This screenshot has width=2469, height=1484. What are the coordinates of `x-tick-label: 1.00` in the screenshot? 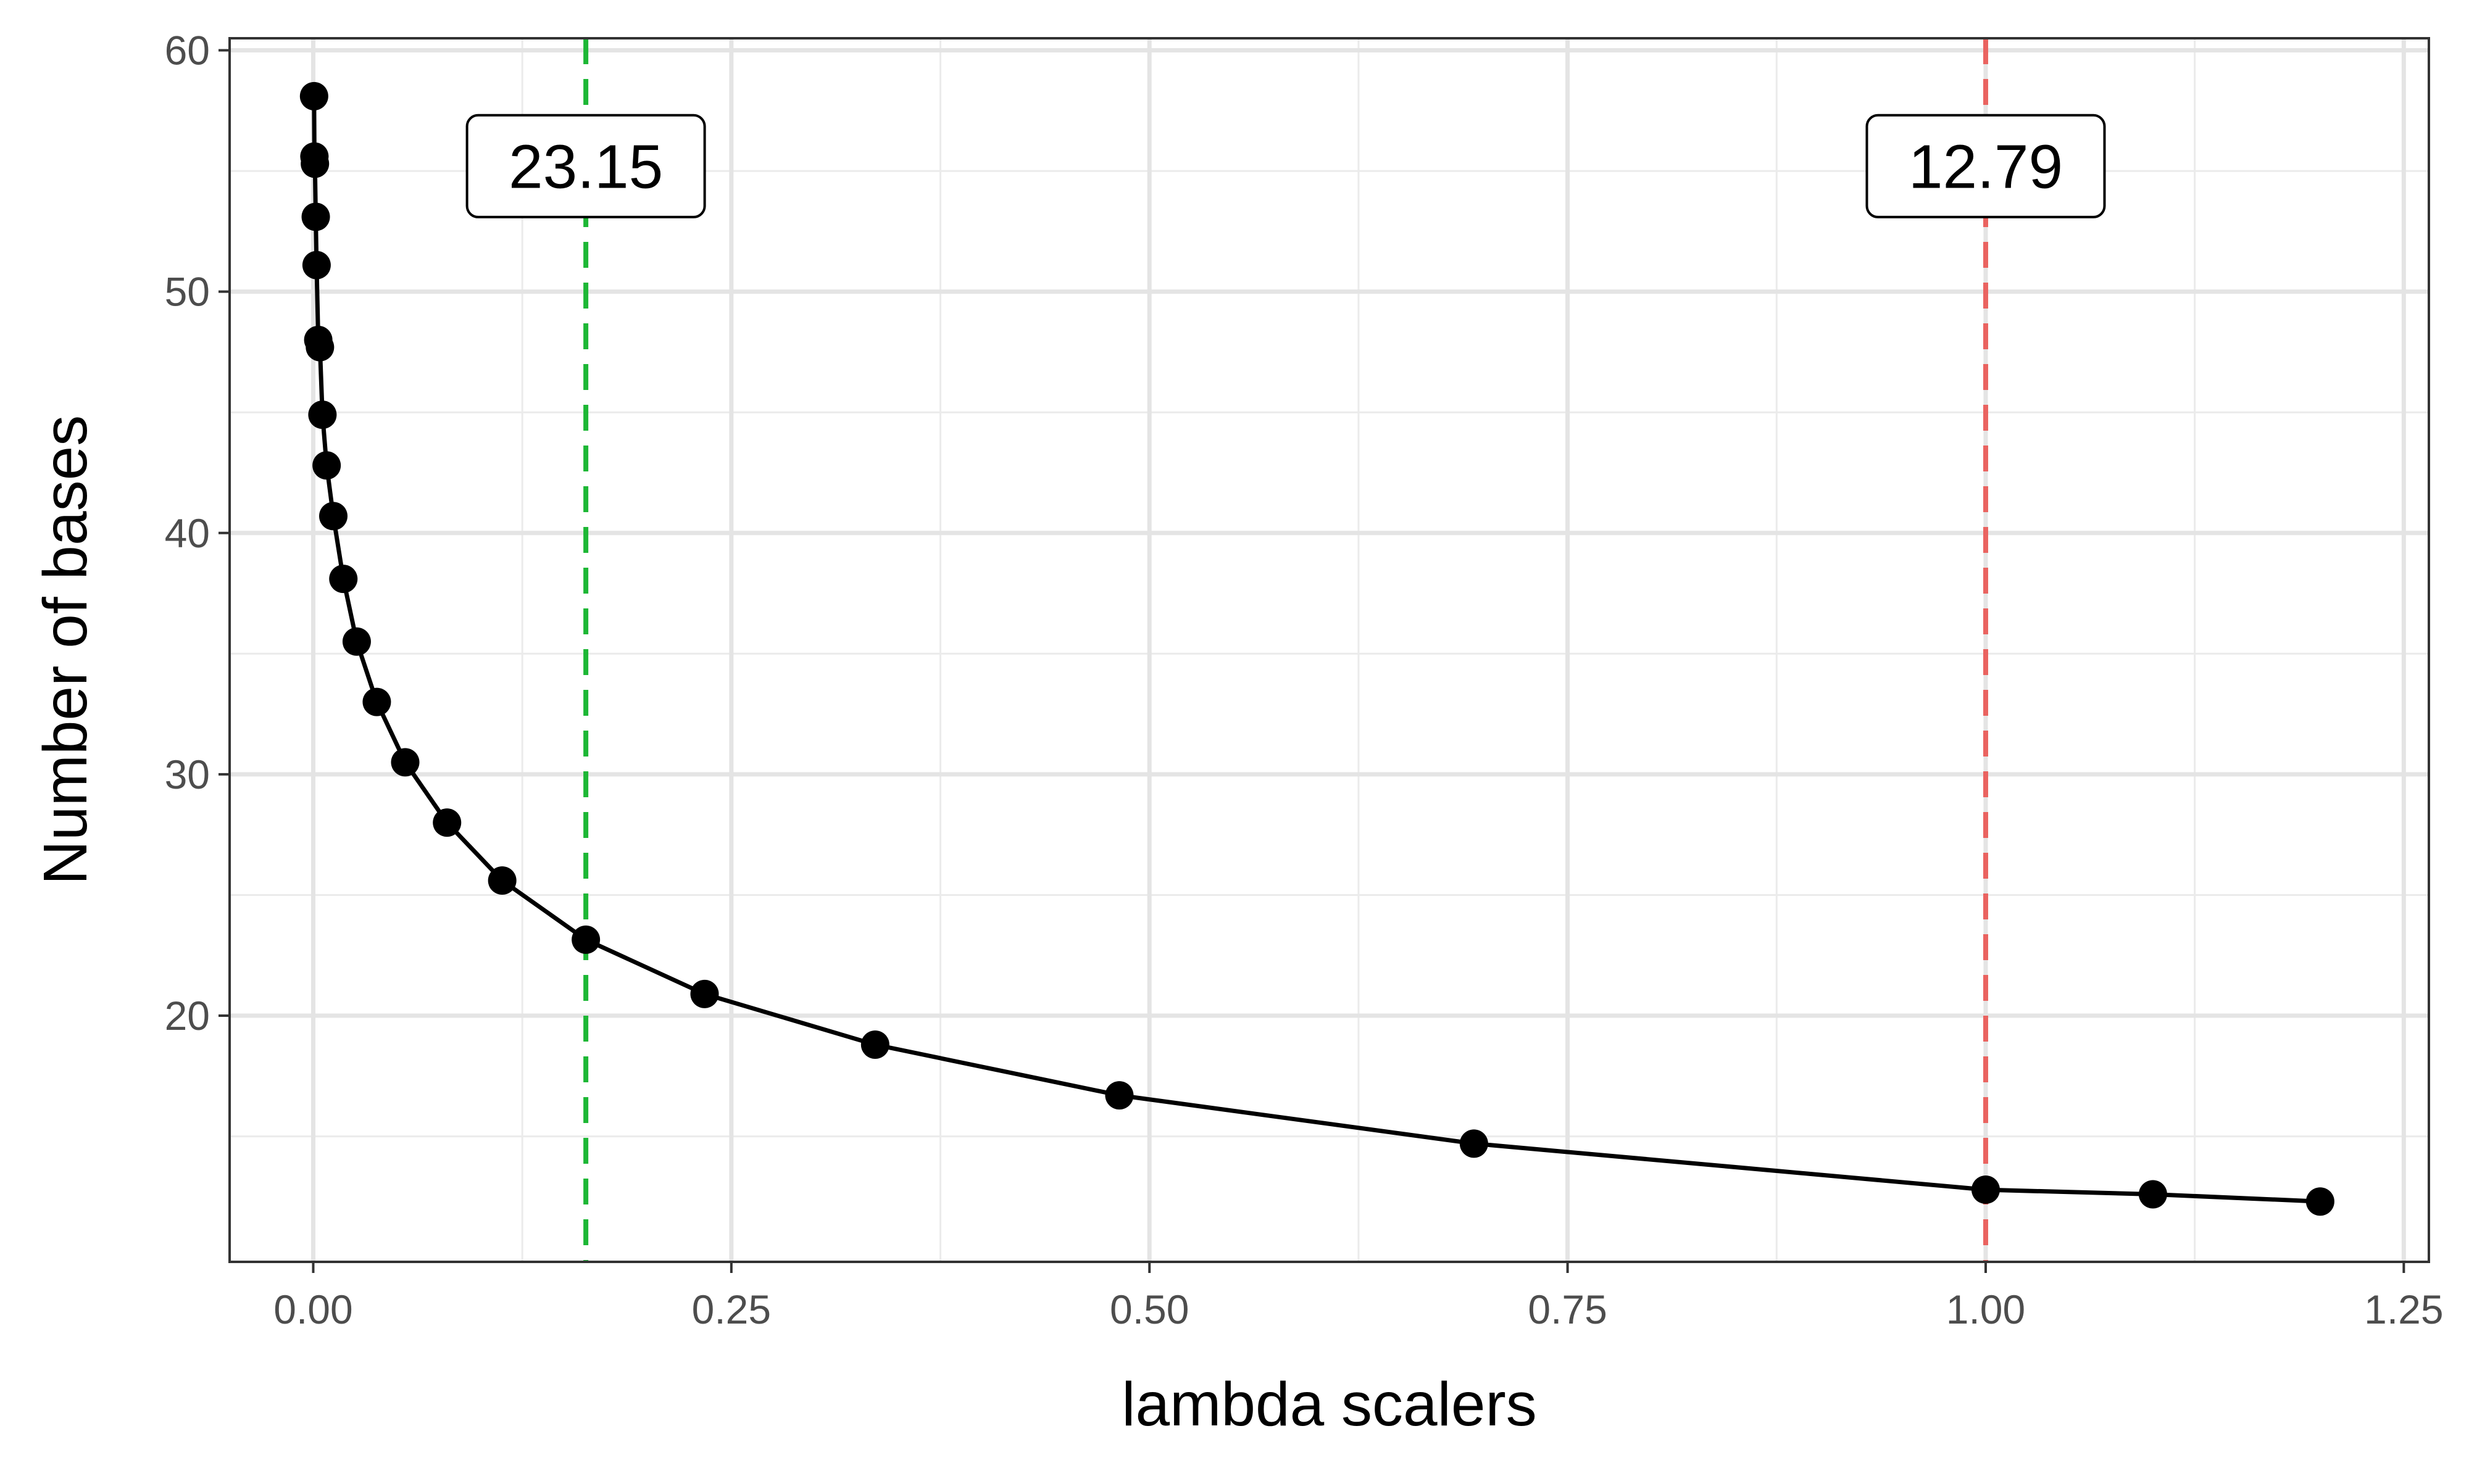 It's located at (1985, 1309).